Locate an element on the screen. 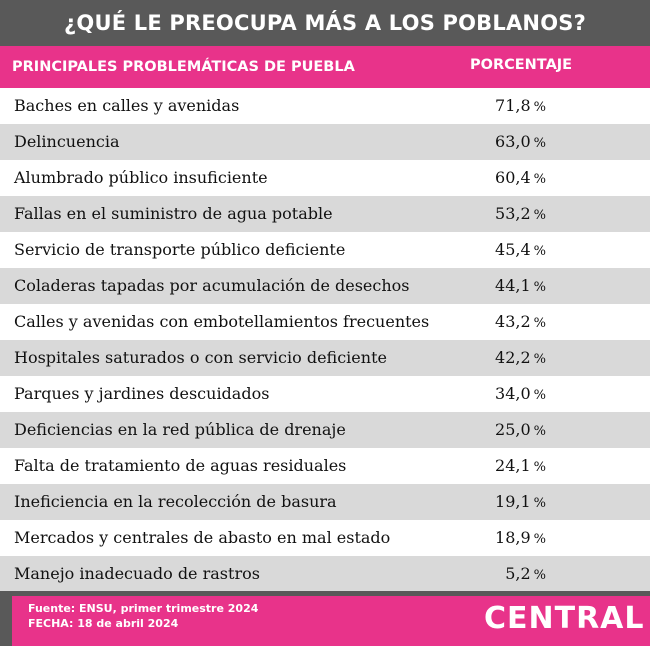  row-label: Falta de tratamiento de aguas residuales is located at coordinates (180, 465).